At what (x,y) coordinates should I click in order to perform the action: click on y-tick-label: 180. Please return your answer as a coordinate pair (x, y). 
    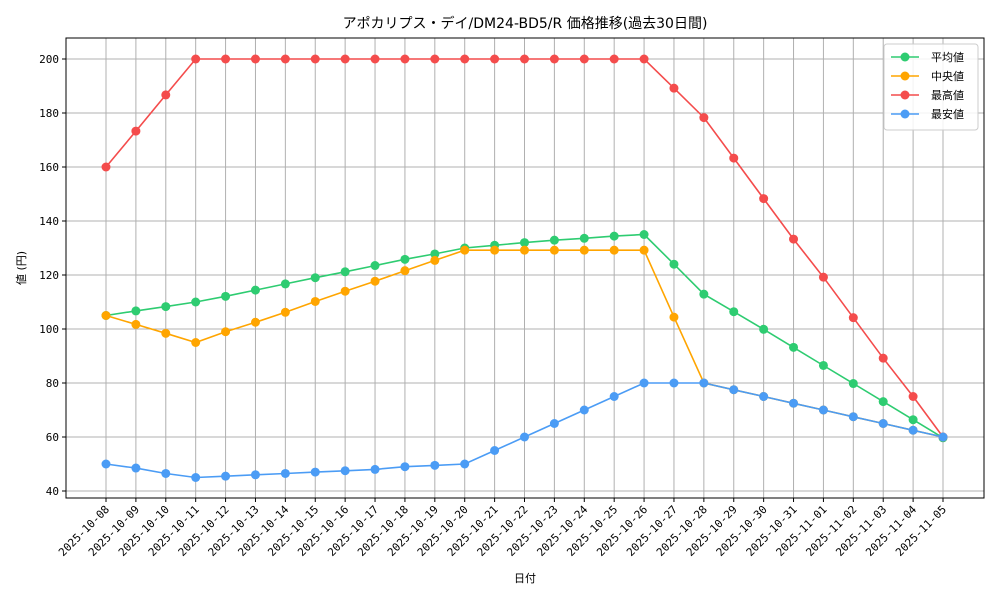
    Looking at the image, I should click on (49, 113).